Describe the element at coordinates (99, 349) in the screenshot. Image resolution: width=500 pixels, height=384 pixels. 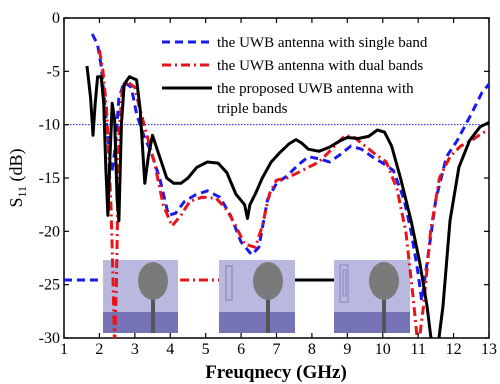
I see `x-tick-label: 2` at that location.